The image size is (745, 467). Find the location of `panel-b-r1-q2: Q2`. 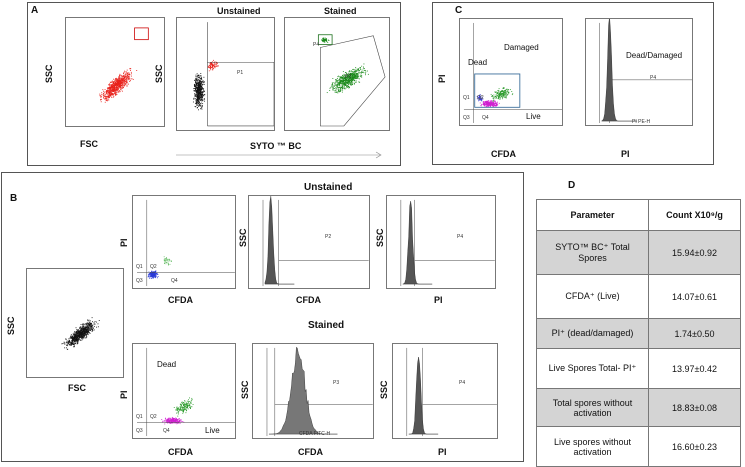

panel-b-r1-q2: Q2 is located at coordinates (153, 267).